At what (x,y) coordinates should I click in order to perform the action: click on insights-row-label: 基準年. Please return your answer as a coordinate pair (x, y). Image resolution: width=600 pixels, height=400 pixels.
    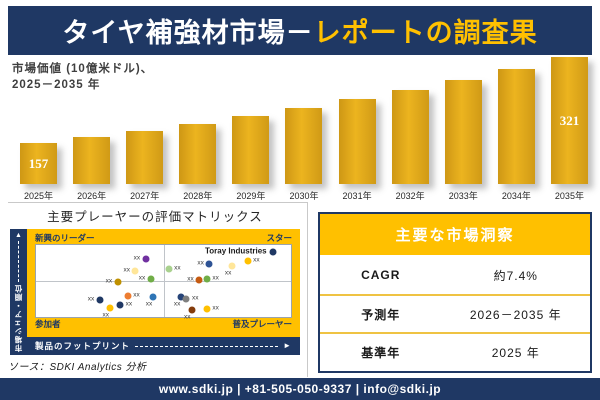
    Looking at the image, I should click on (381, 353).